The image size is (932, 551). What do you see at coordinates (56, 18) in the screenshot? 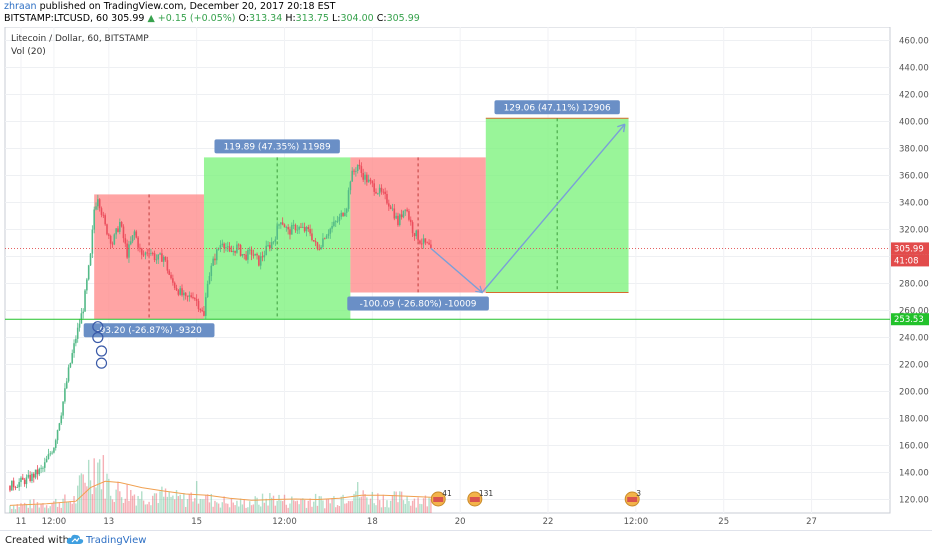
I see `symbol-text: BITSTAMP:LTCUSD, 60` at bounding box center [56, 18].